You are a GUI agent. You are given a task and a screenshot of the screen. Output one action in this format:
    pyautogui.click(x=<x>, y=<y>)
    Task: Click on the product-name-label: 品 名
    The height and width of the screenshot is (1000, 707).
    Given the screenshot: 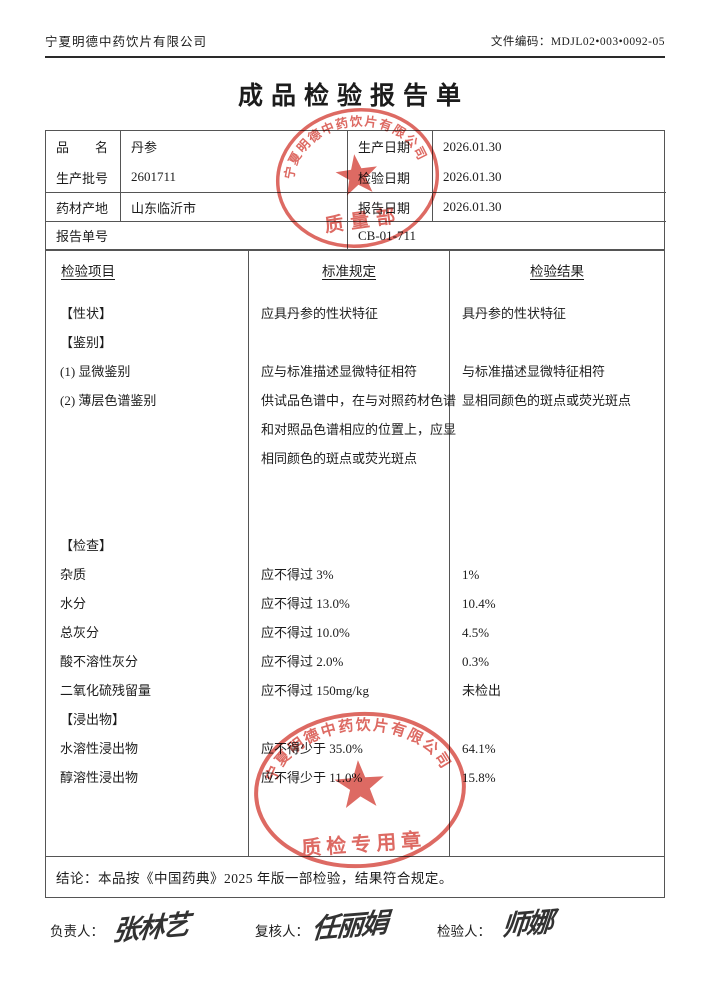 What is the action you would take?
    pyautogui.click(x=83, y=146)
    